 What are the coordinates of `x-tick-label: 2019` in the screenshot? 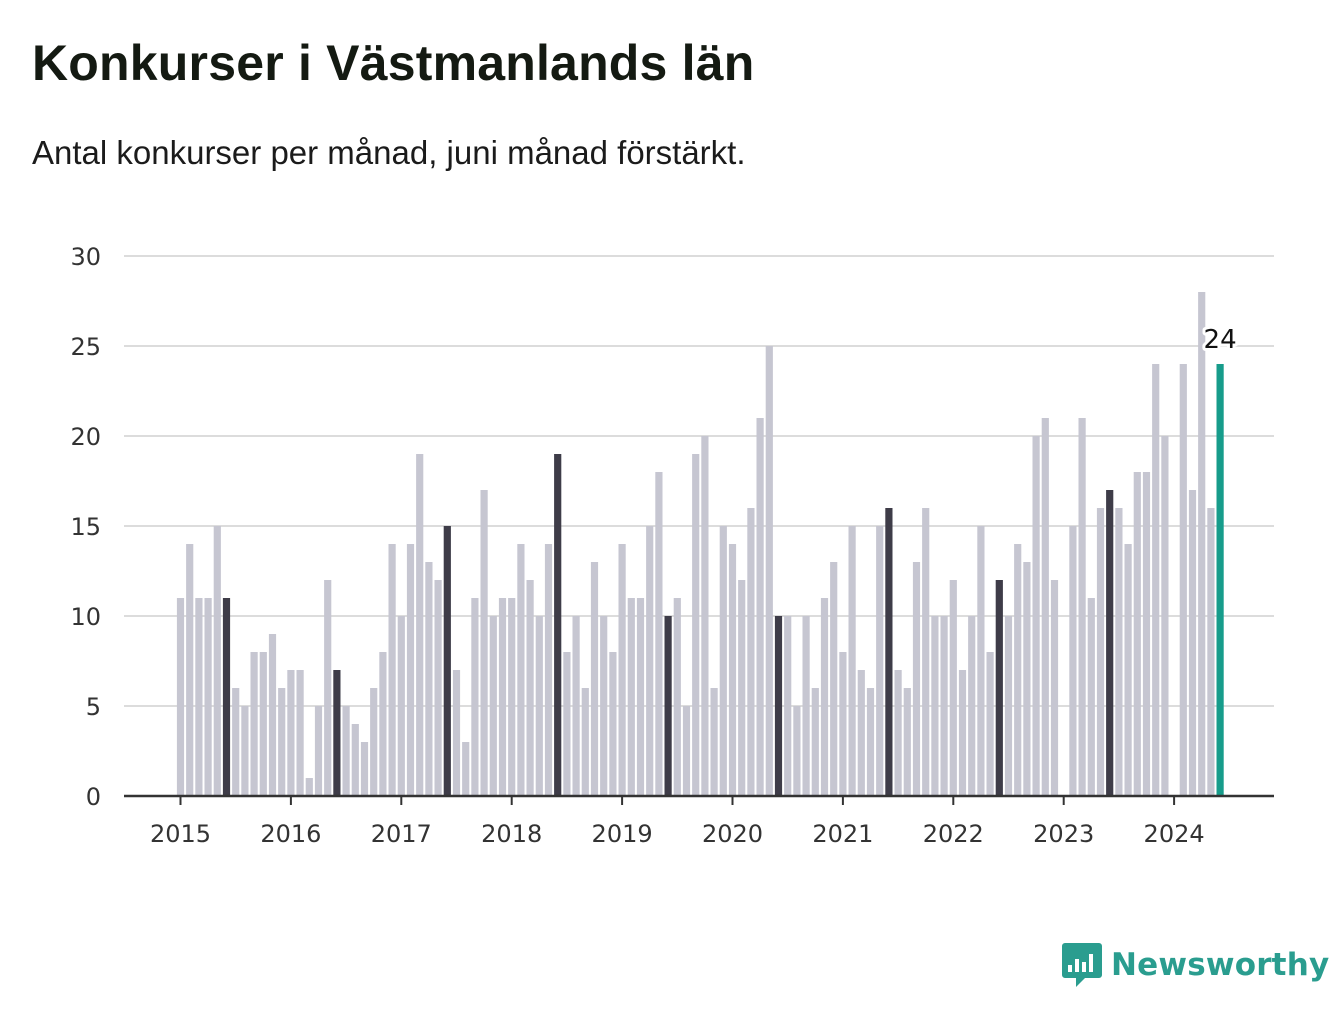 It's located at (622, 834).